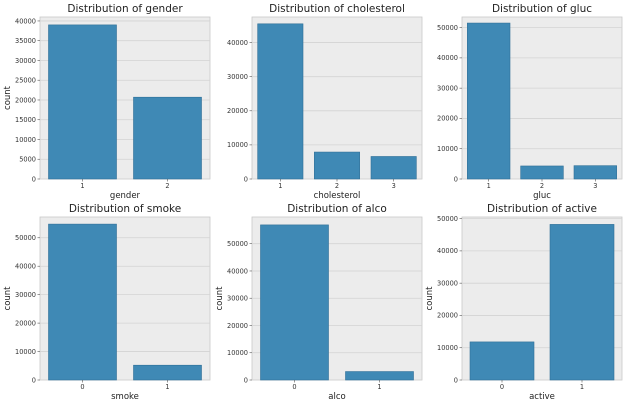 The width and height of the screenshot is (640, 400). I want to click on x-axis-label: cholesterol, so click(337, 196).